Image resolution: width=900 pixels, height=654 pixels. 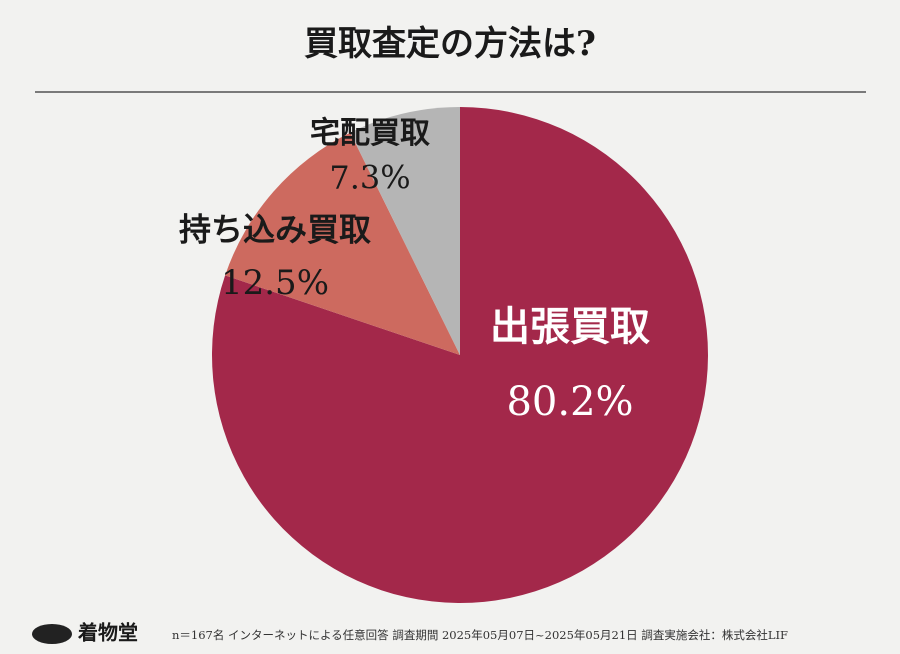 What do you see at coordinates (275, 283) in the screenshot?
I see `value-label: 12.5%` at bounding box center [275, 283].